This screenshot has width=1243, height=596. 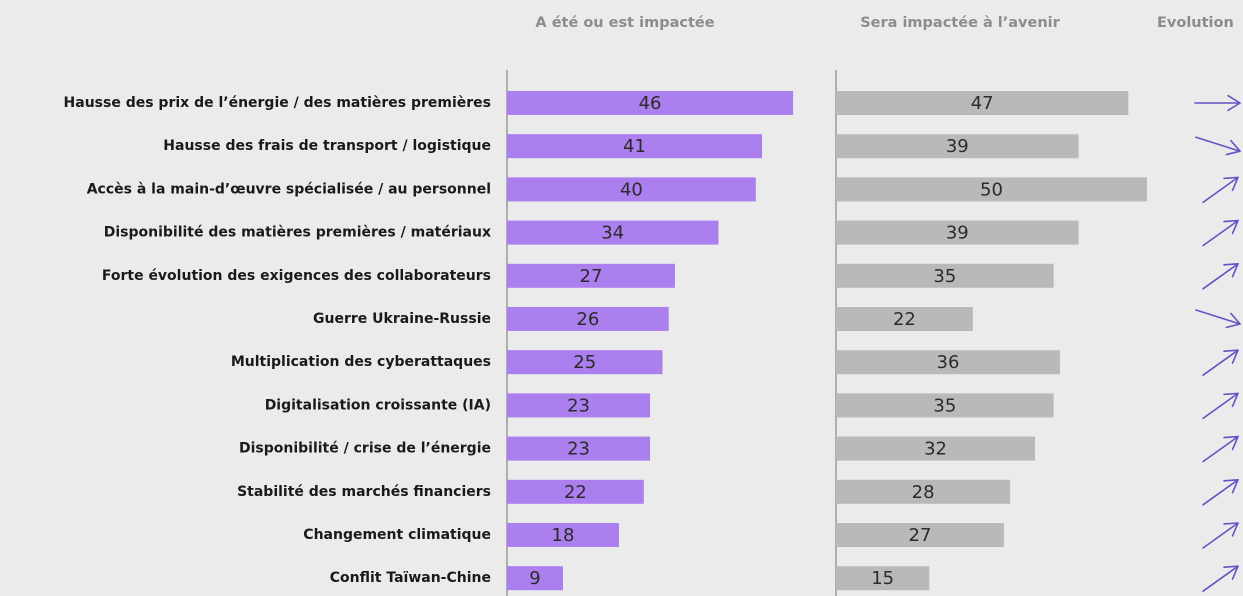 What do you see at coordinates (365, 449) in the screenshot?
I see `category-label: Disponibilité / crise de l’énergie` at bounding box center [365, 449].